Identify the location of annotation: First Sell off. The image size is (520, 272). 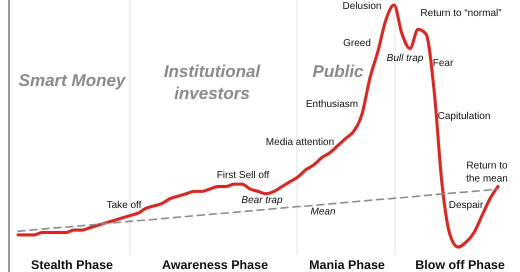
(243, 175).